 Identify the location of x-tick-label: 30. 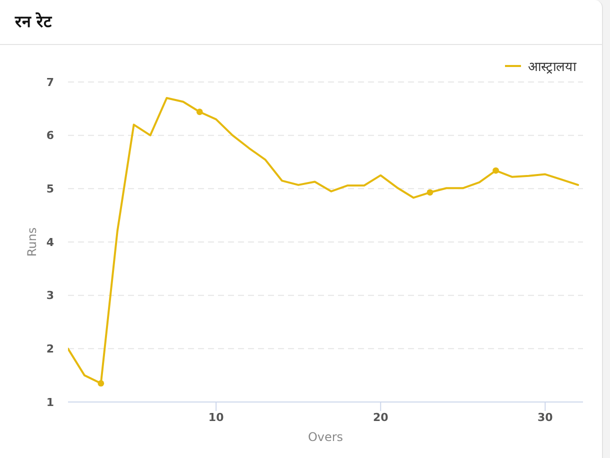
(546, 417).